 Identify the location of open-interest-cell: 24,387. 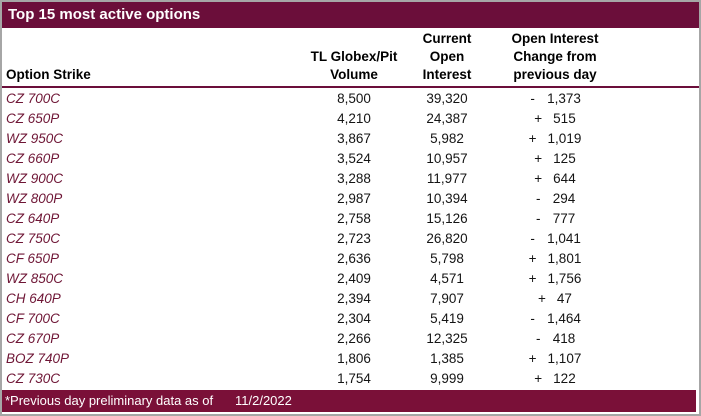
(447, 118).